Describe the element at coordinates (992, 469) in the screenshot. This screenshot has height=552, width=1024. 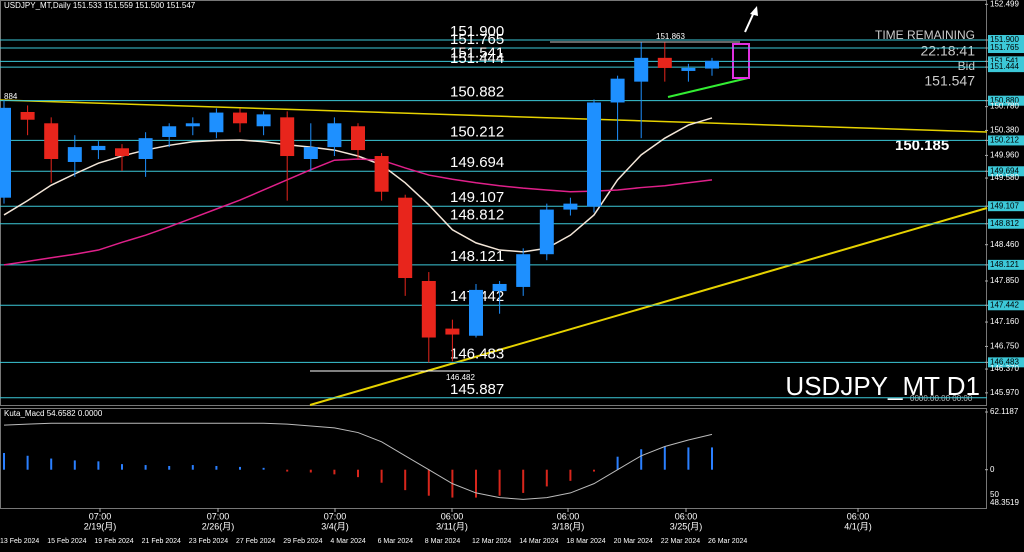
I see `y-tick-label: 0` at that location.